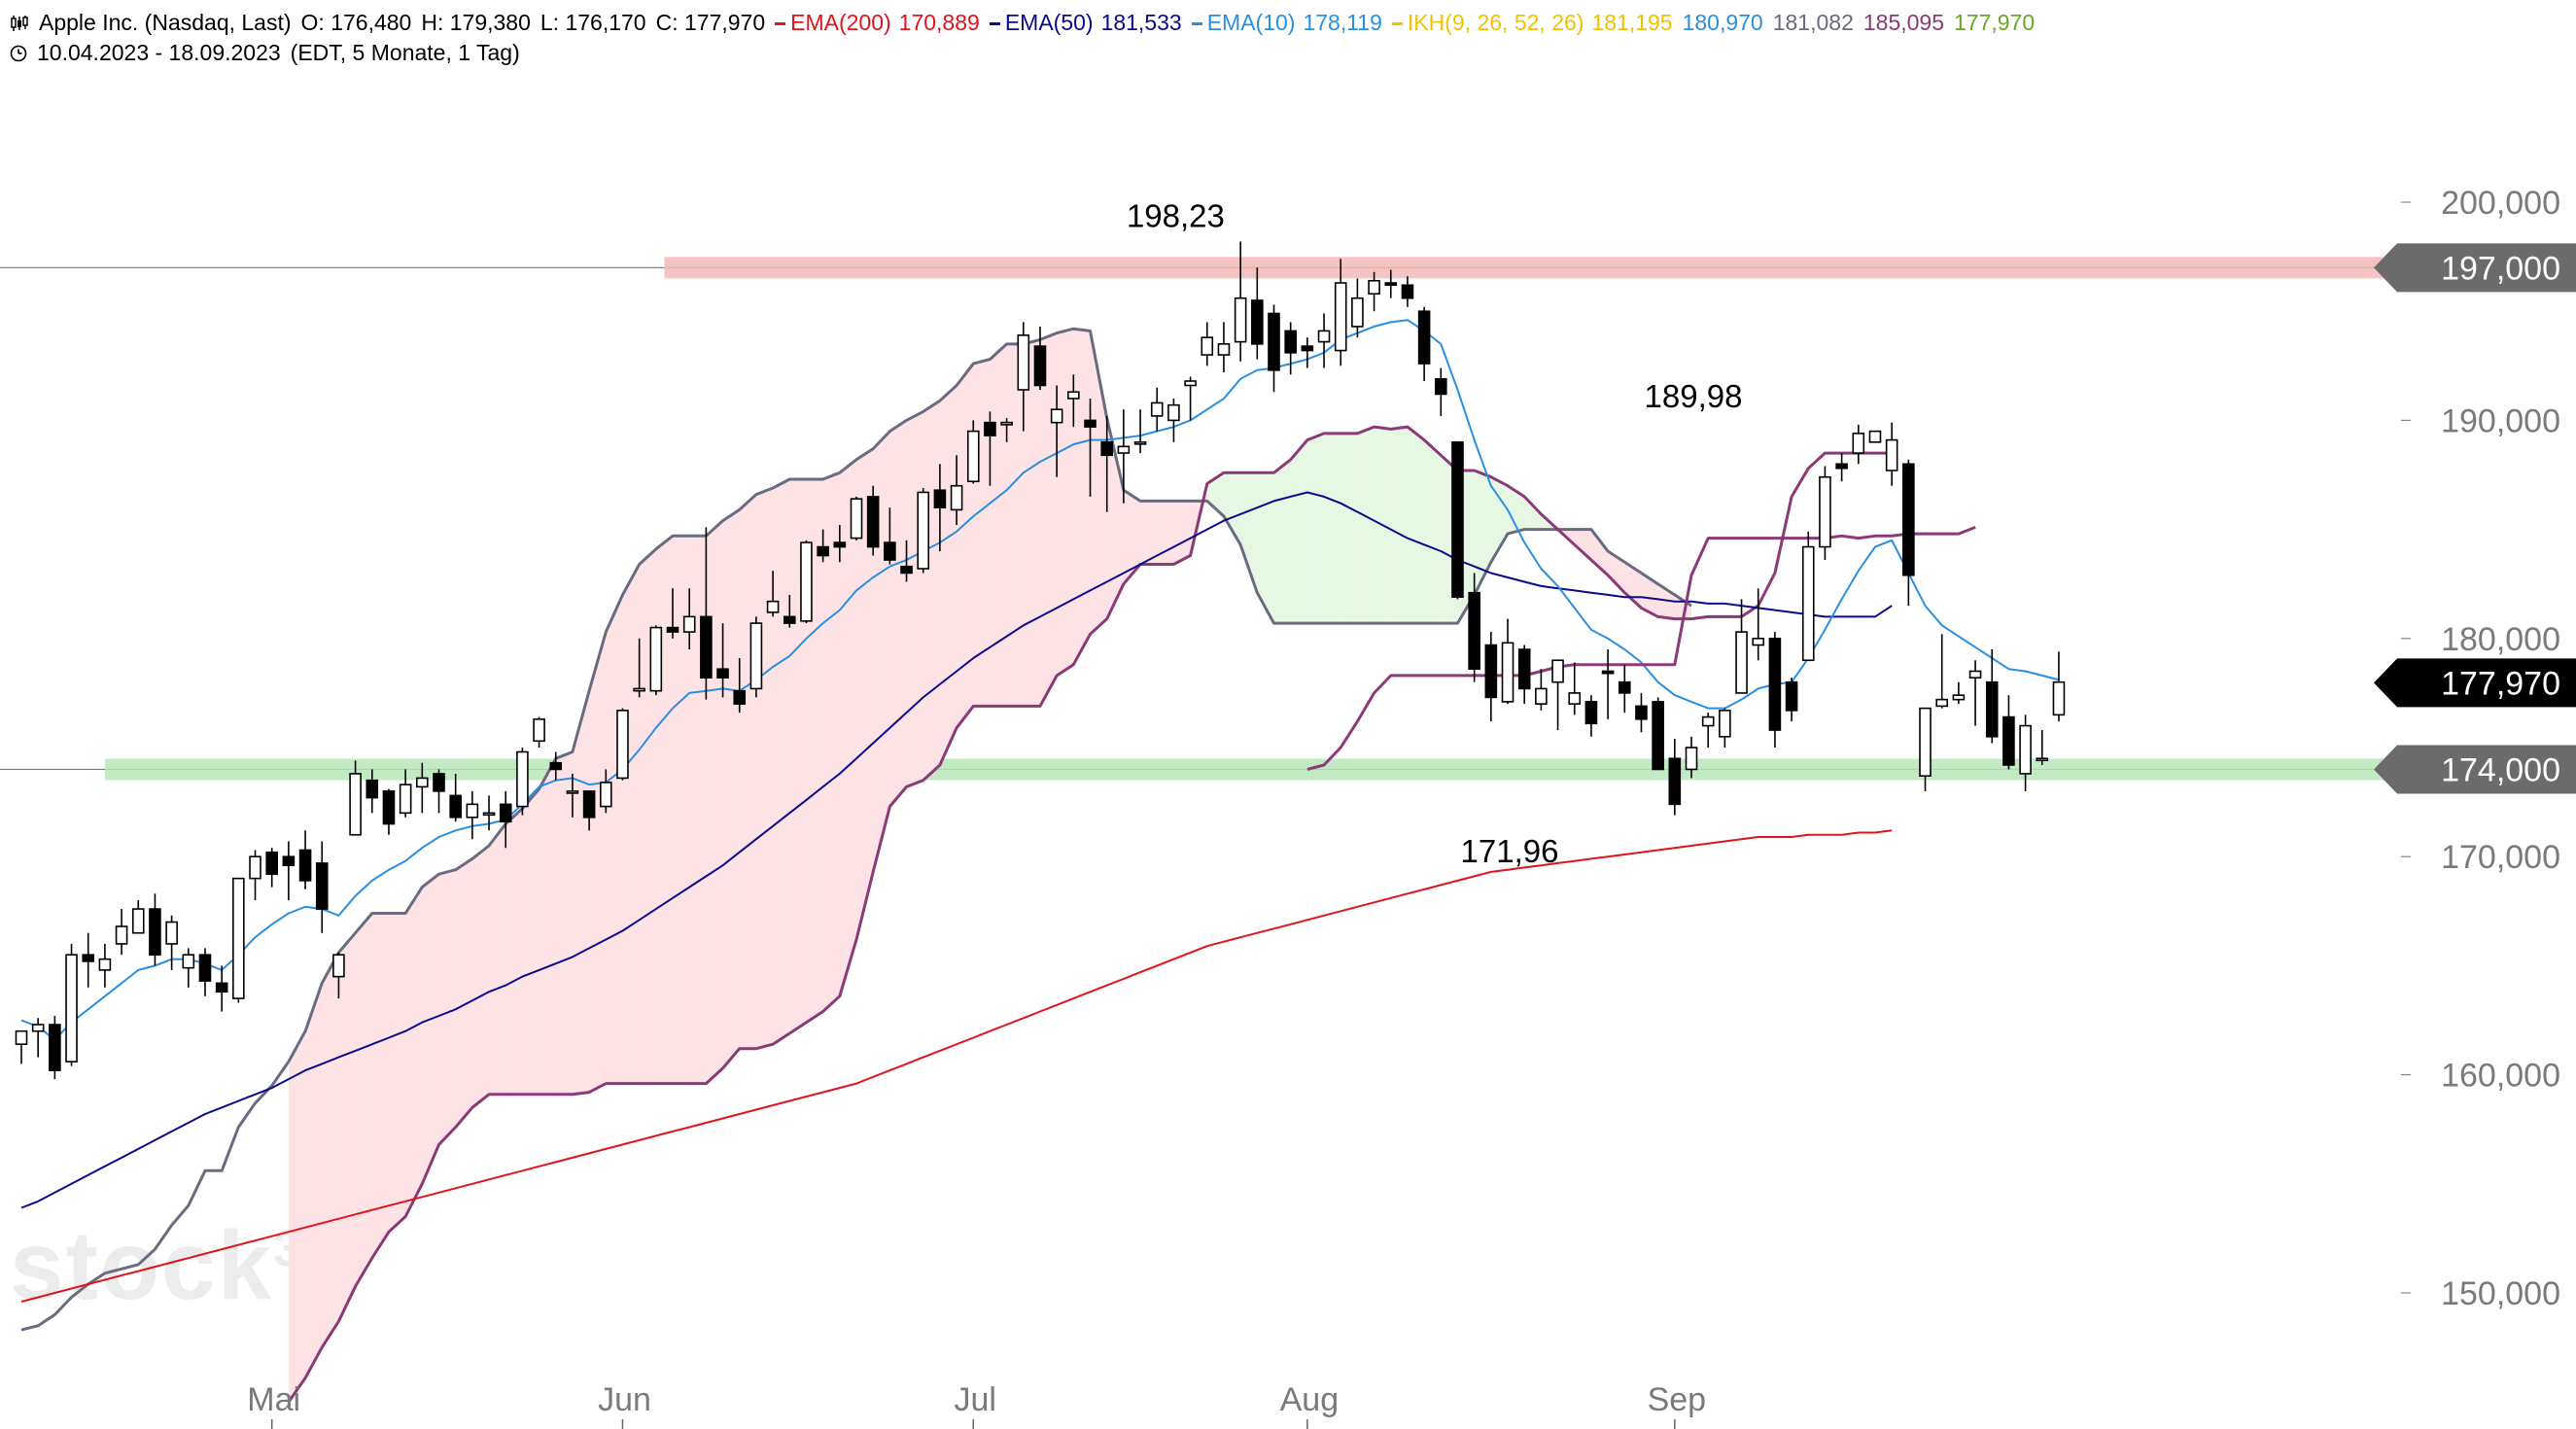 This screenshot has height=1429, width=2576. What do you see at coordinates (878, 23) in the screenshot?
I see `indicator-0: EMA(200) 170,889` at bounding box center [878, 23].